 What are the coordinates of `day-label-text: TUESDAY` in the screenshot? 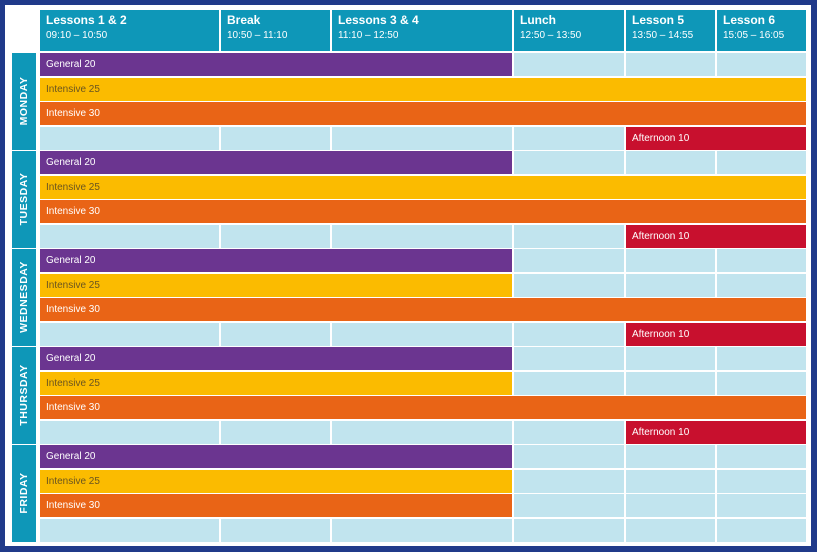 It's located at (24, 199).